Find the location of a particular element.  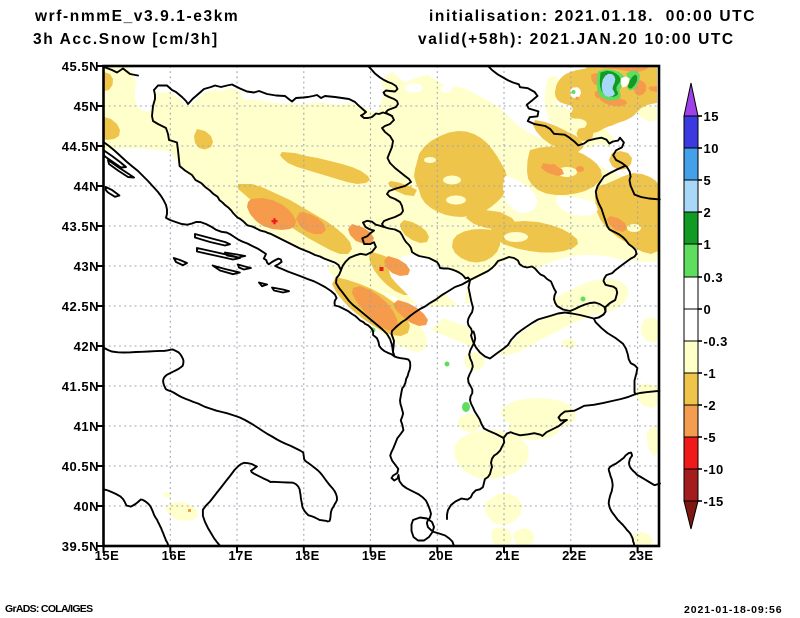

svg-text: -2 is located at coordinates (710, 405).